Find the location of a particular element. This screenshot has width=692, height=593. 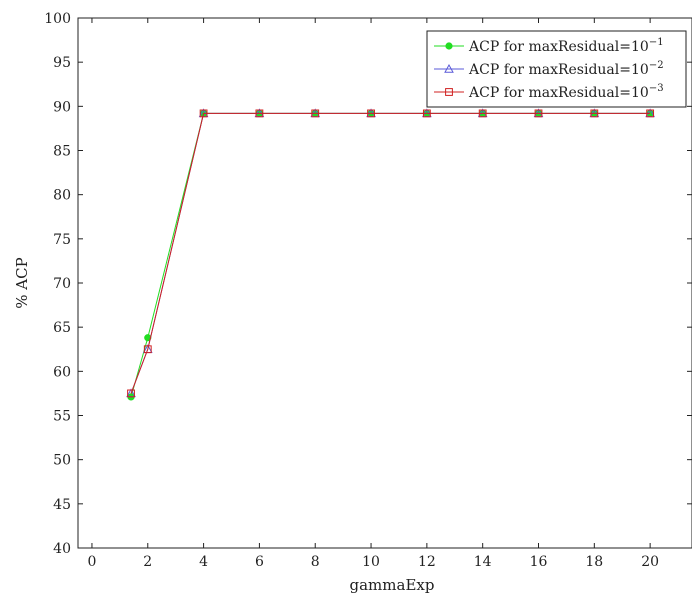

x-tick-label: 14 is located at coordinates (483, 562).